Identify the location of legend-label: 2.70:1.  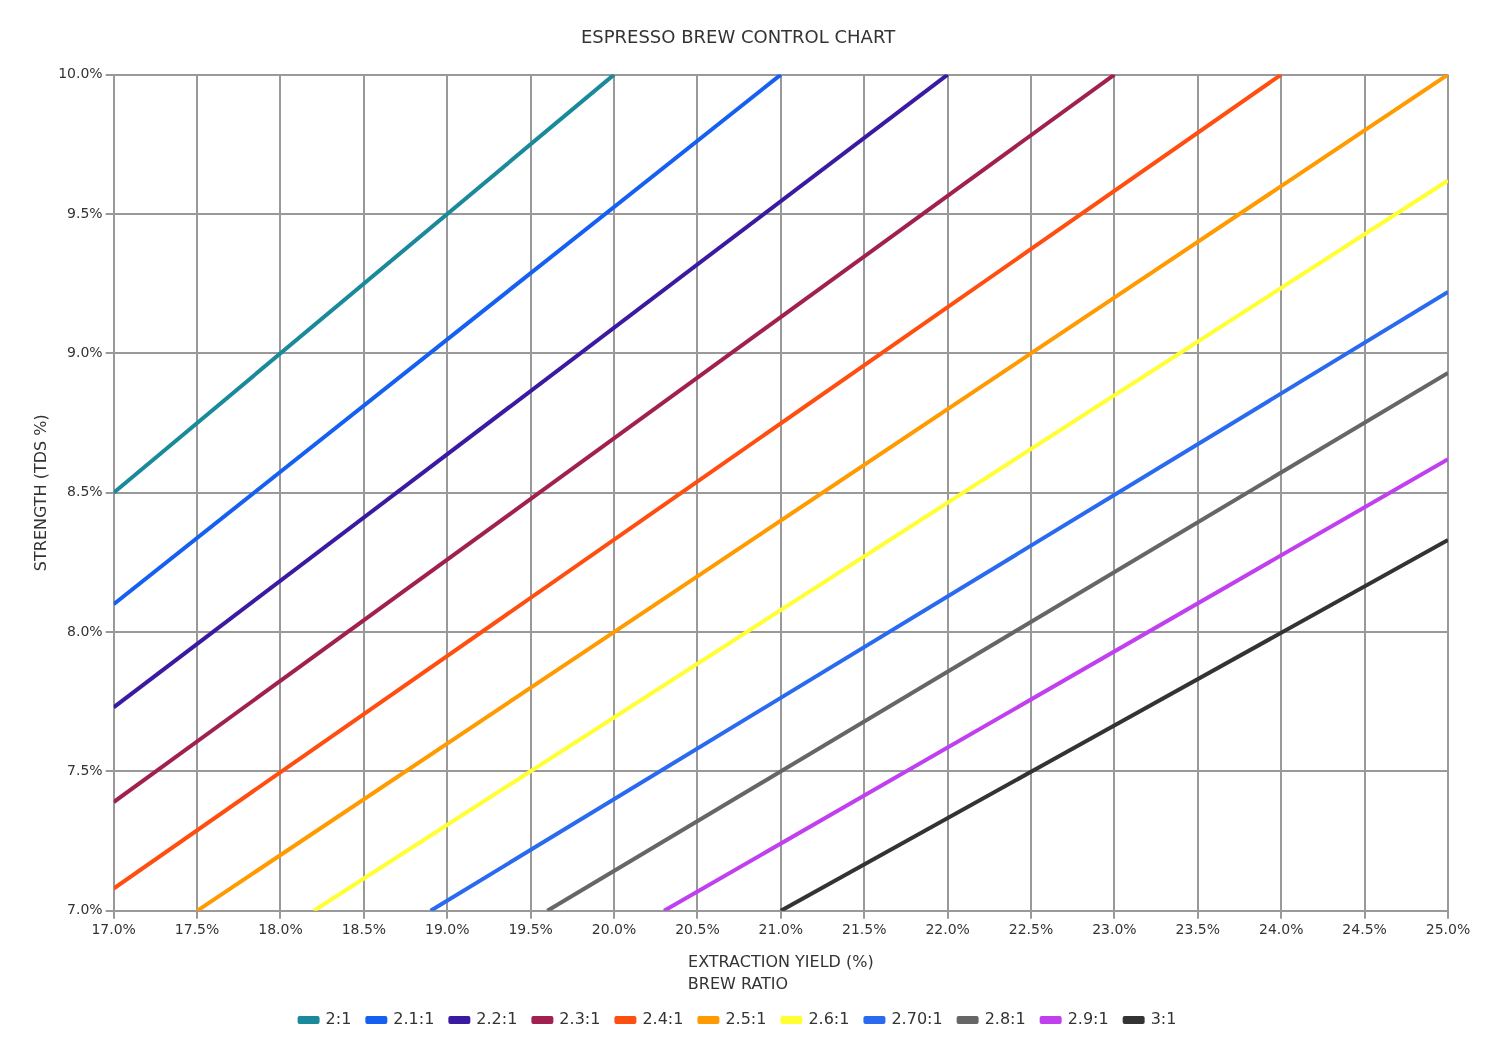
(917, 1019).